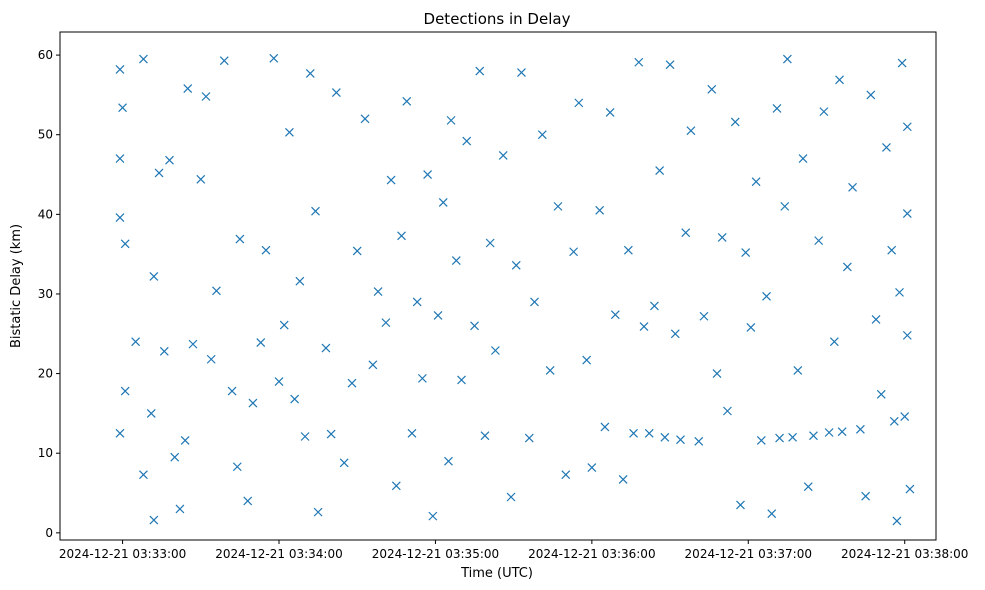  I want to click on y-tick-label: 60, so click(45, 55).